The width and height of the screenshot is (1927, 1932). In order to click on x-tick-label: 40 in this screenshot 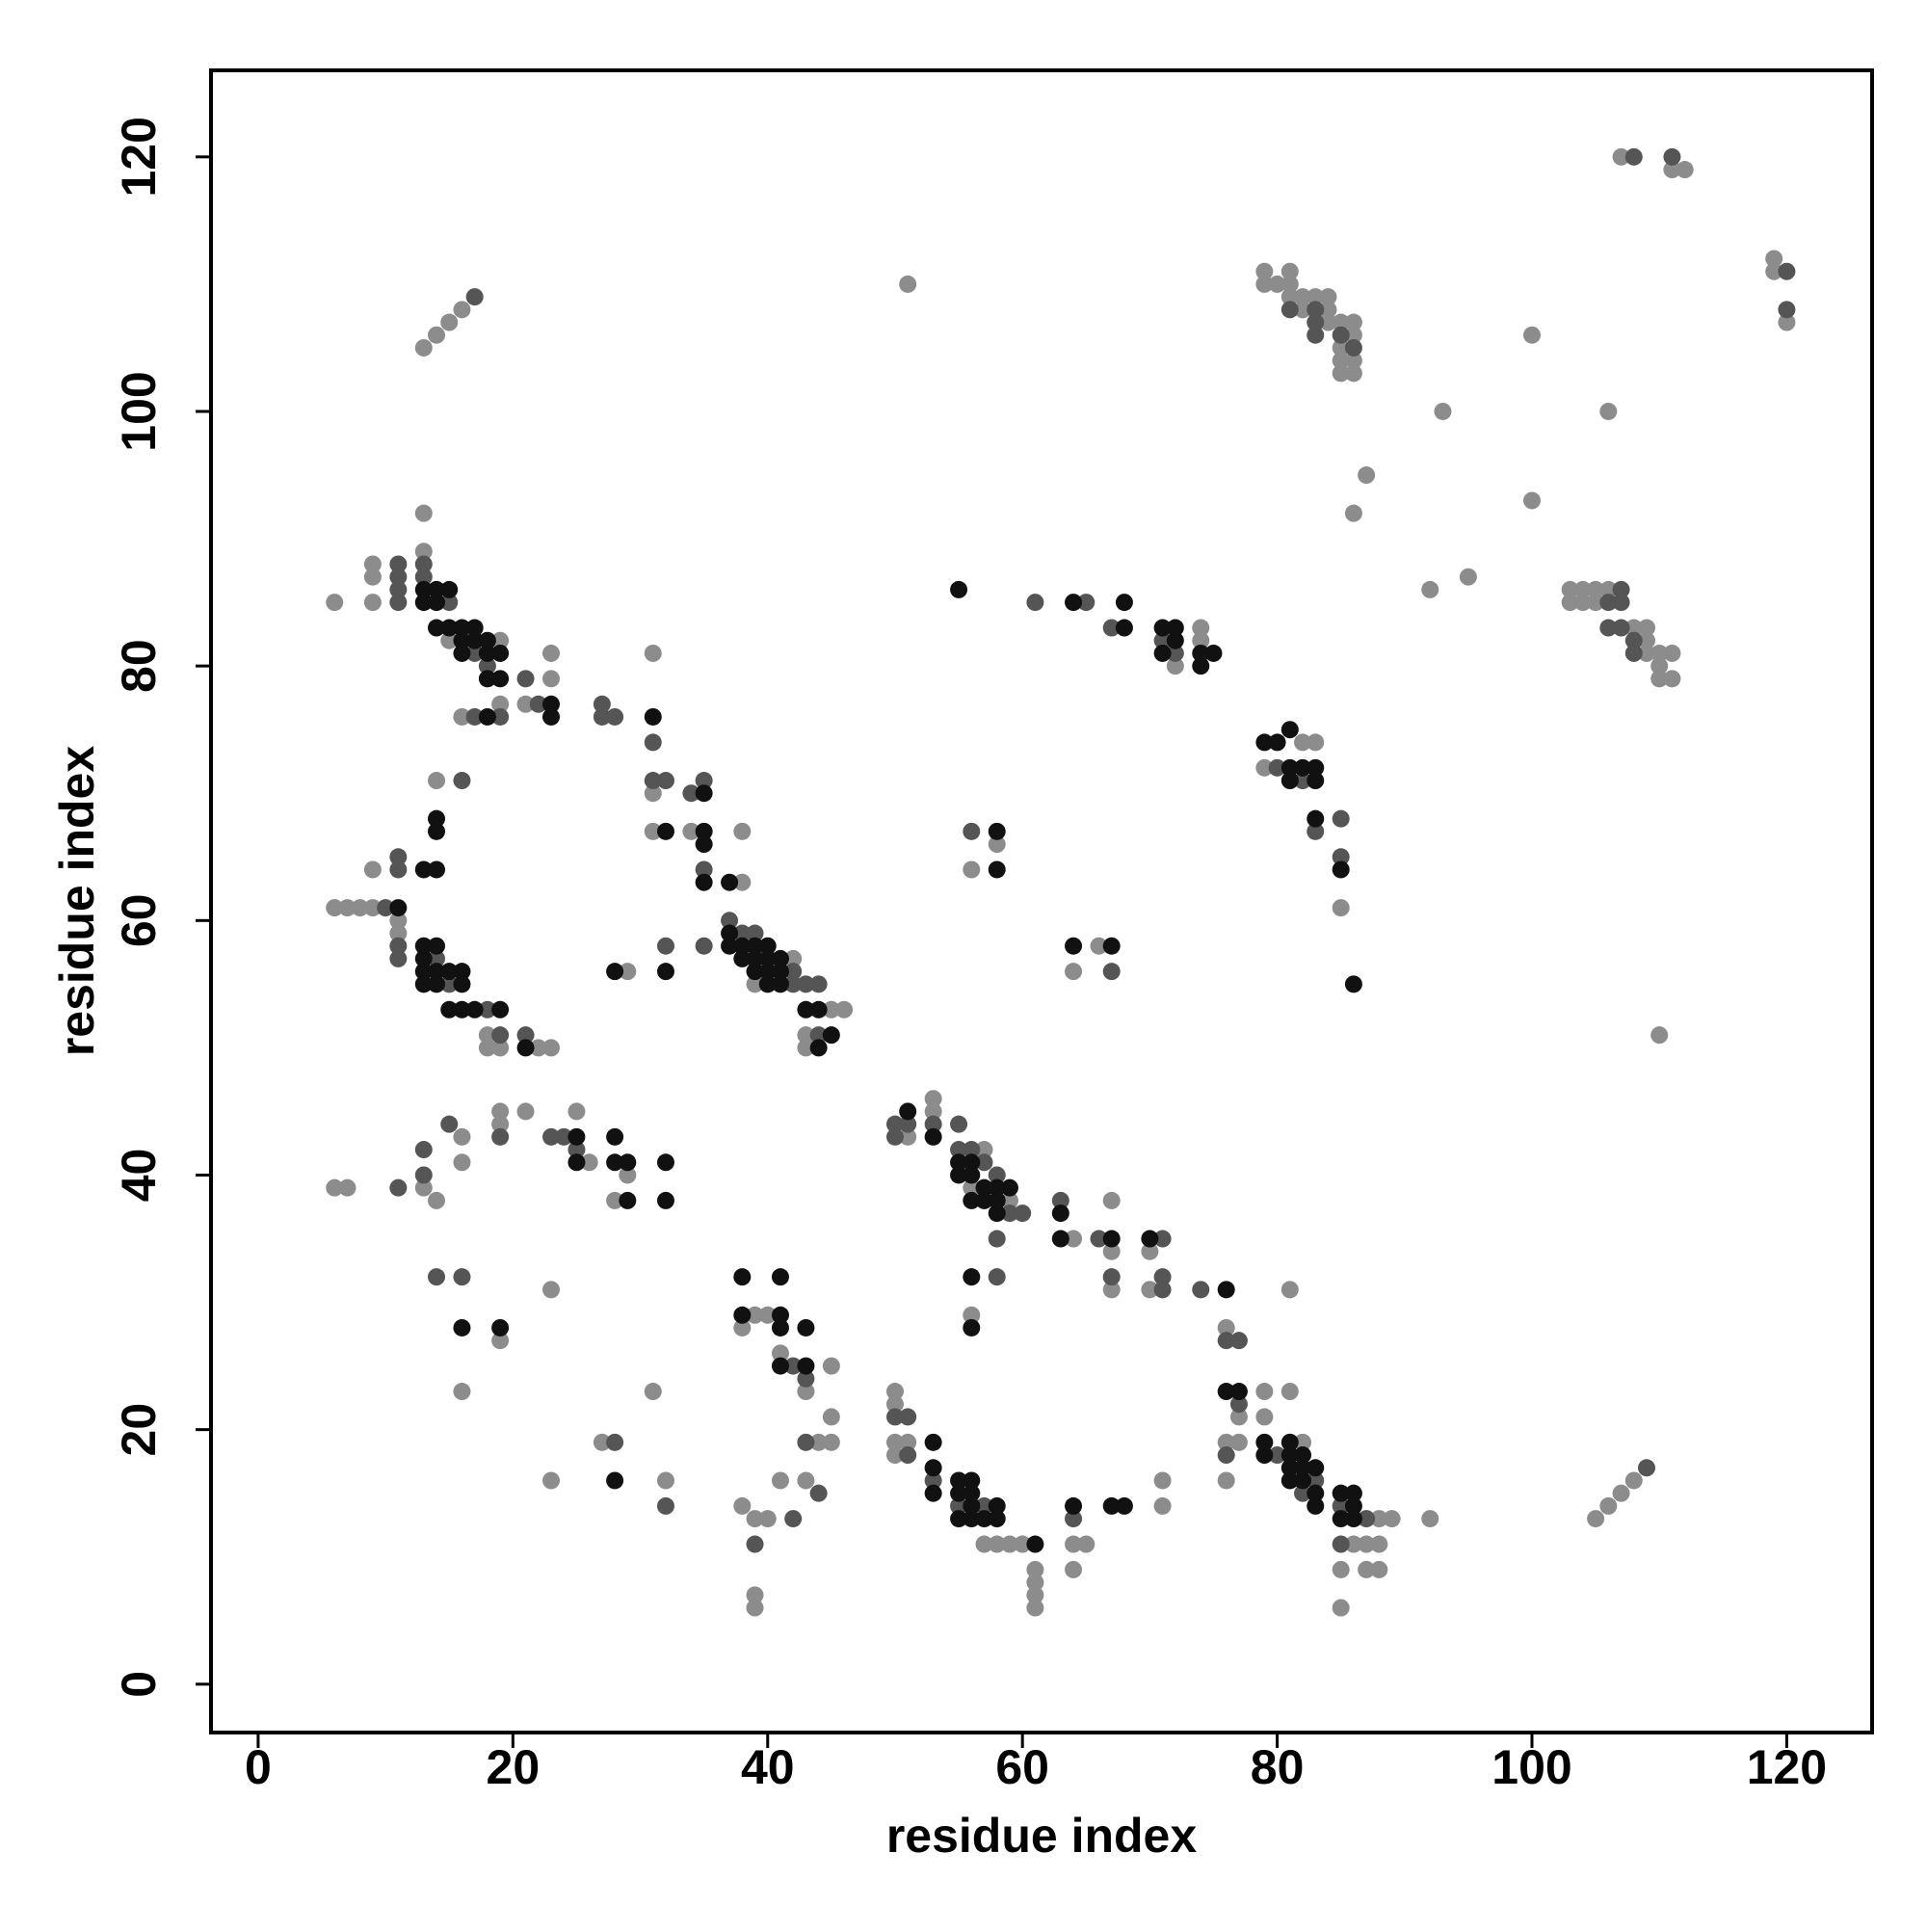, I will do `click(768, 1767)`.